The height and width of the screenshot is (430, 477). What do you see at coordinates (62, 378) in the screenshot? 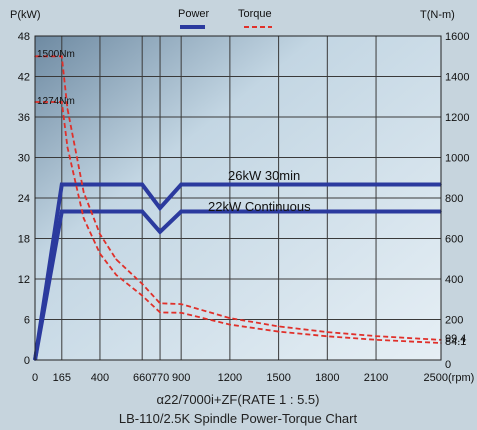
I see `x-tick-label: 165` at bounding box center [62, 378].